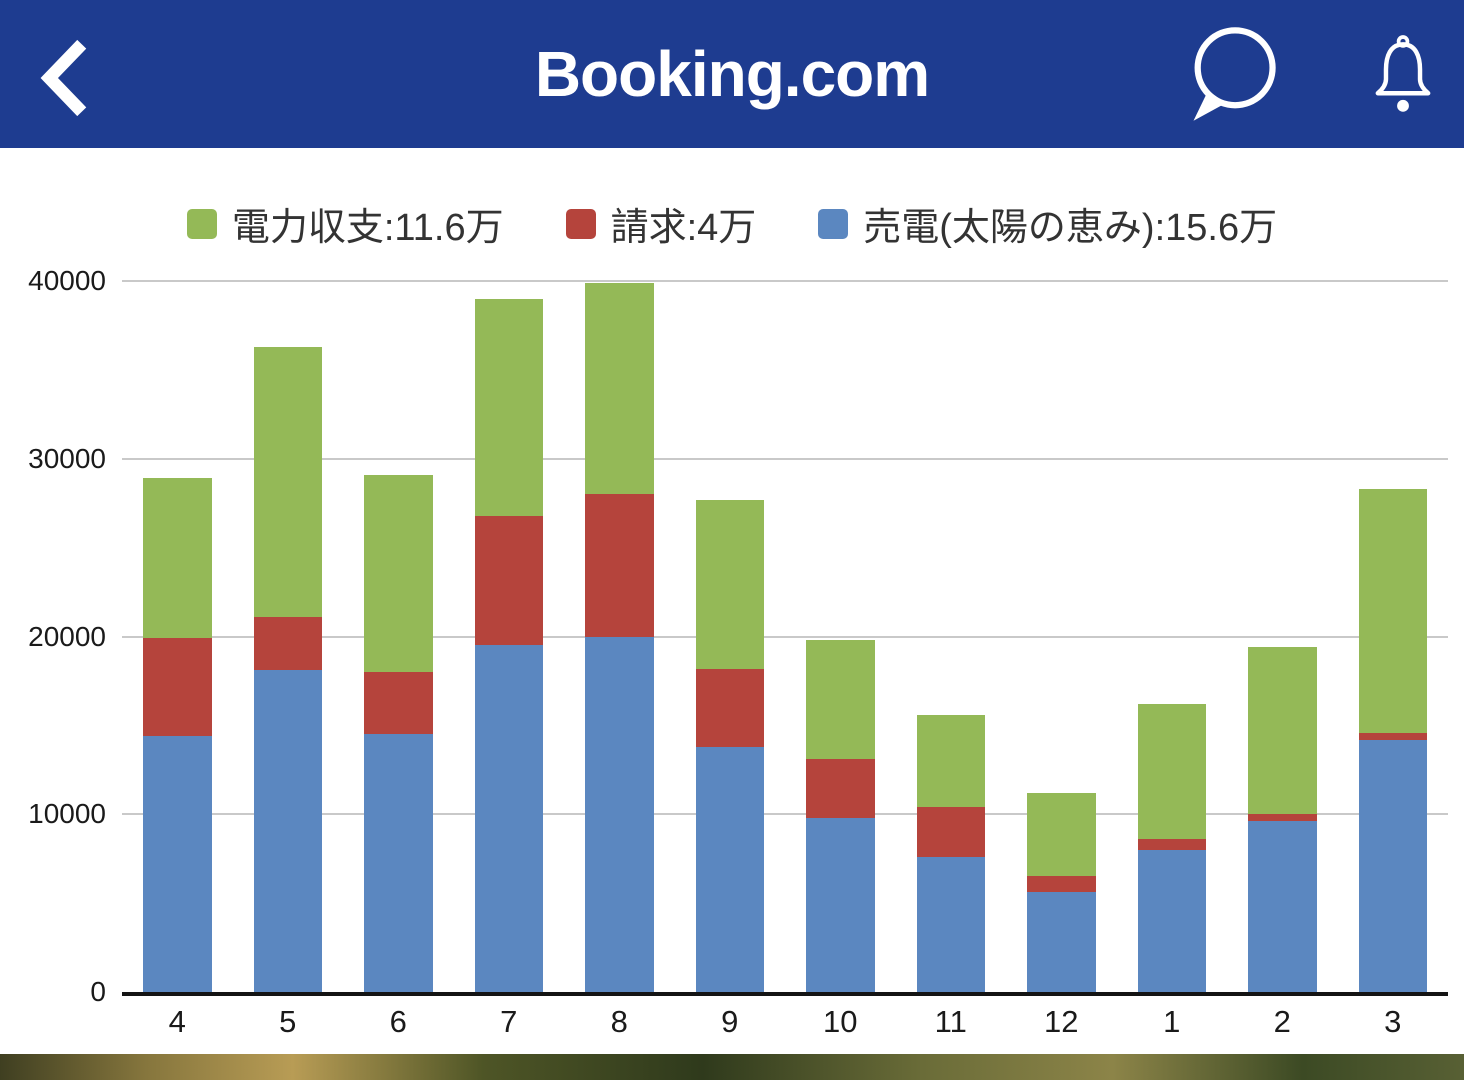 The width and height of the screenshot is (1464, 1080). I want to click on legend-item: 請求:4万, so click(661, 223).